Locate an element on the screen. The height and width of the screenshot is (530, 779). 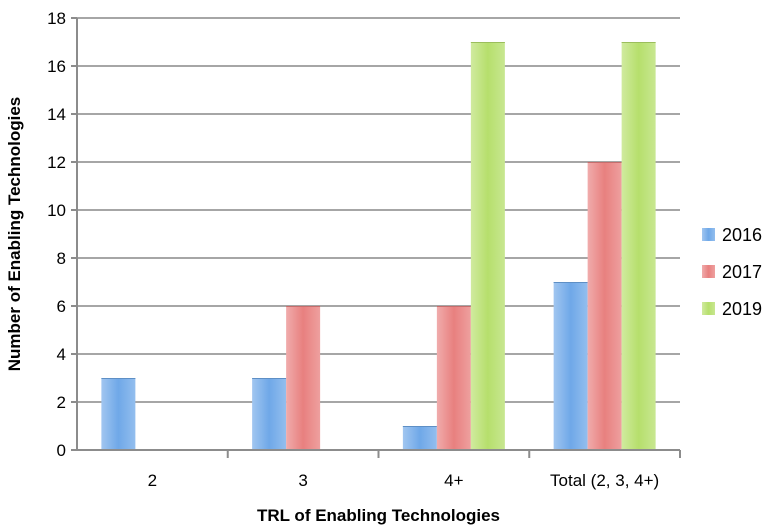
y-tick-label: 10 is located at coordinates (56, 210).